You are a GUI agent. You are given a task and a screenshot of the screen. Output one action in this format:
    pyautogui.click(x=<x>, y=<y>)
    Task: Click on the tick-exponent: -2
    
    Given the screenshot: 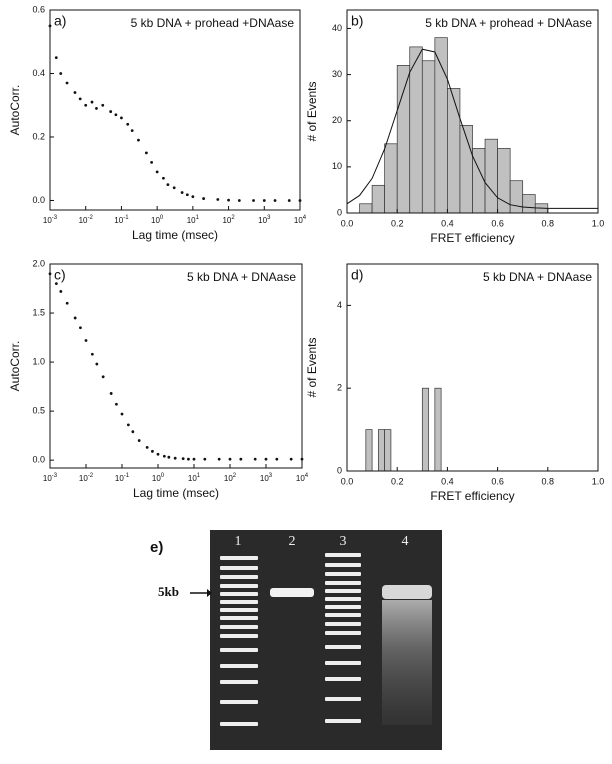 What is the action you would take?
    pyautogui.click(x=91, y=476)
    